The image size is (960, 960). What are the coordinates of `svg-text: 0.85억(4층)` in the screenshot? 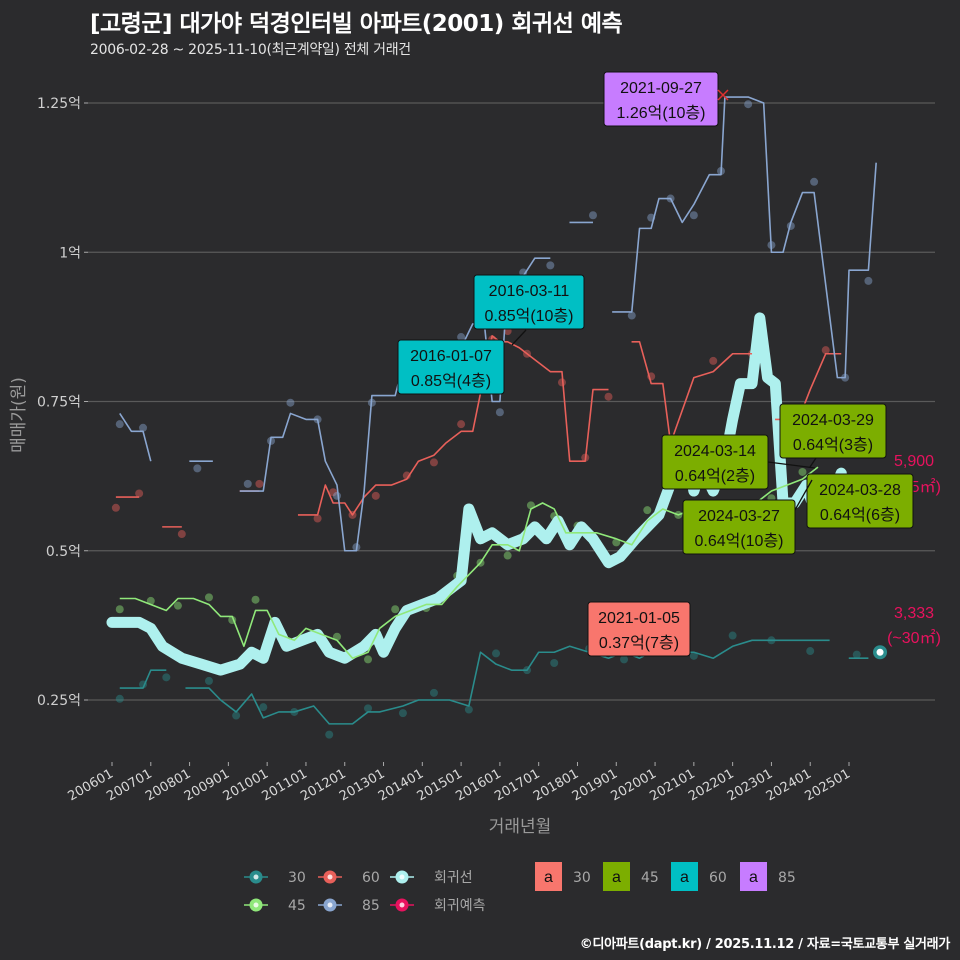 It's located at (451, 381).